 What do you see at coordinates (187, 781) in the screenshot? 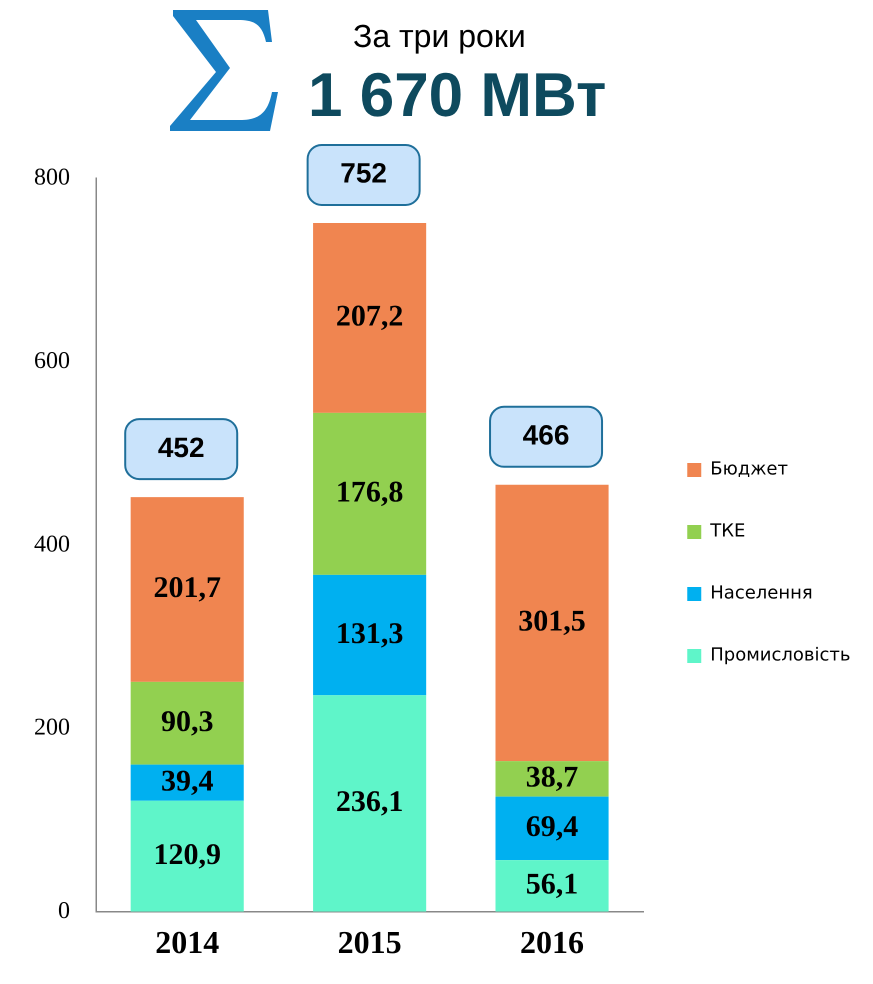
I see `data-label: 39,4` at bounding box center [187, 781].